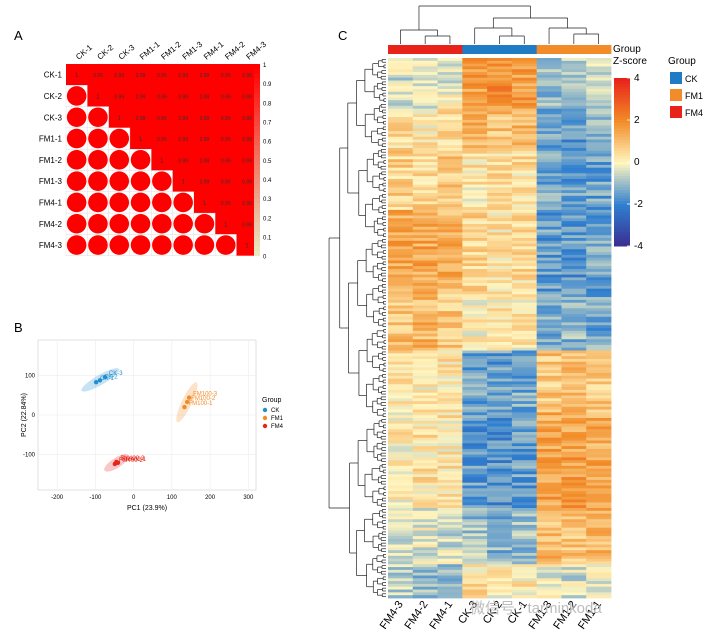 This screenshot has width=709, height=639. Describe the element at coordinates (147, 508) in the screenshot. I see `pca-x-axis-label: PC1 (23.9%)` at that location.